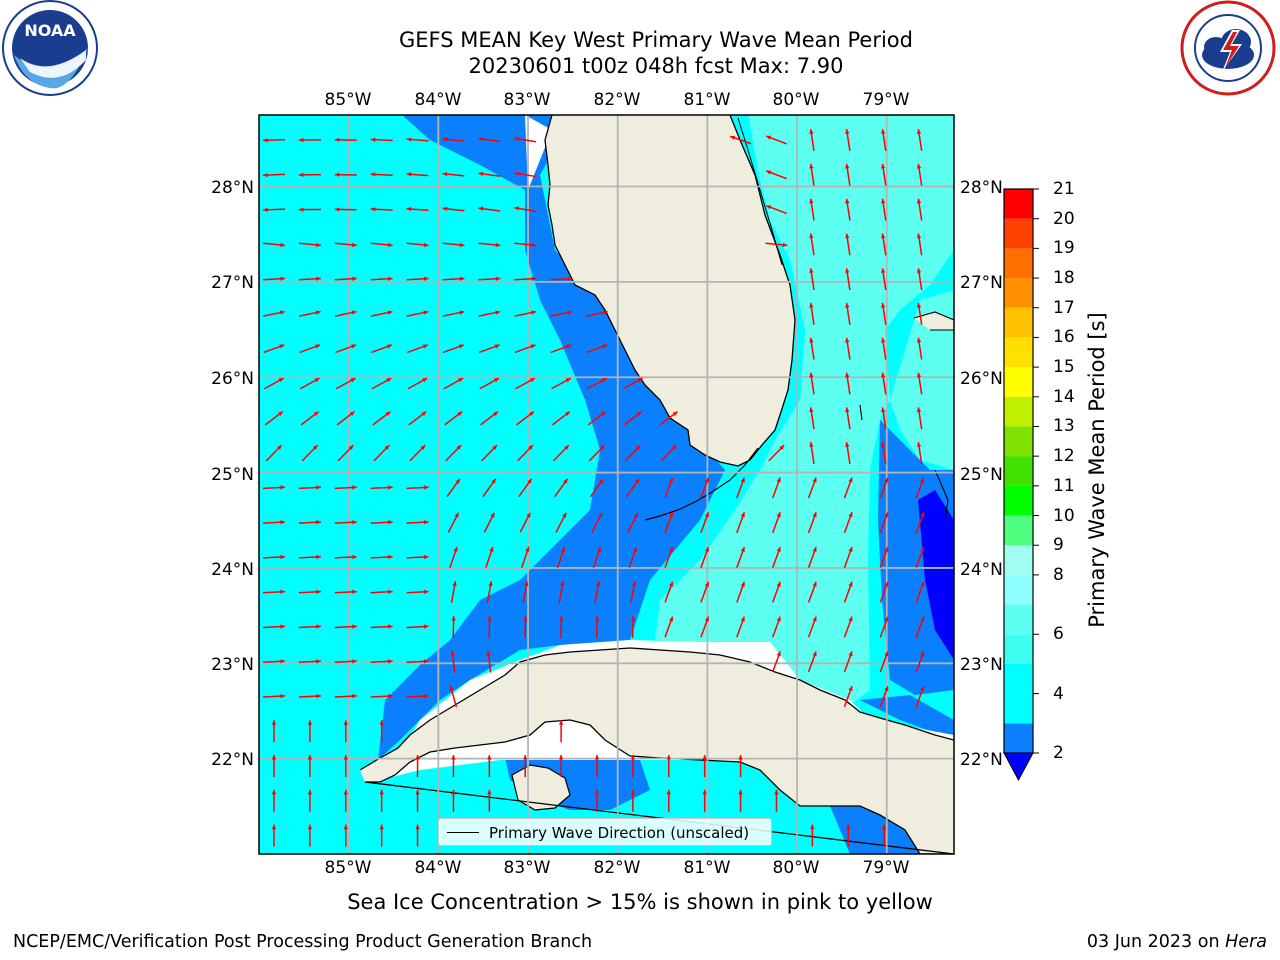  What do you see at coordinates (232, 283) in the screenshot?
I see `lat-left-tick-27n: 27°N` at bounding box center [232, 283].